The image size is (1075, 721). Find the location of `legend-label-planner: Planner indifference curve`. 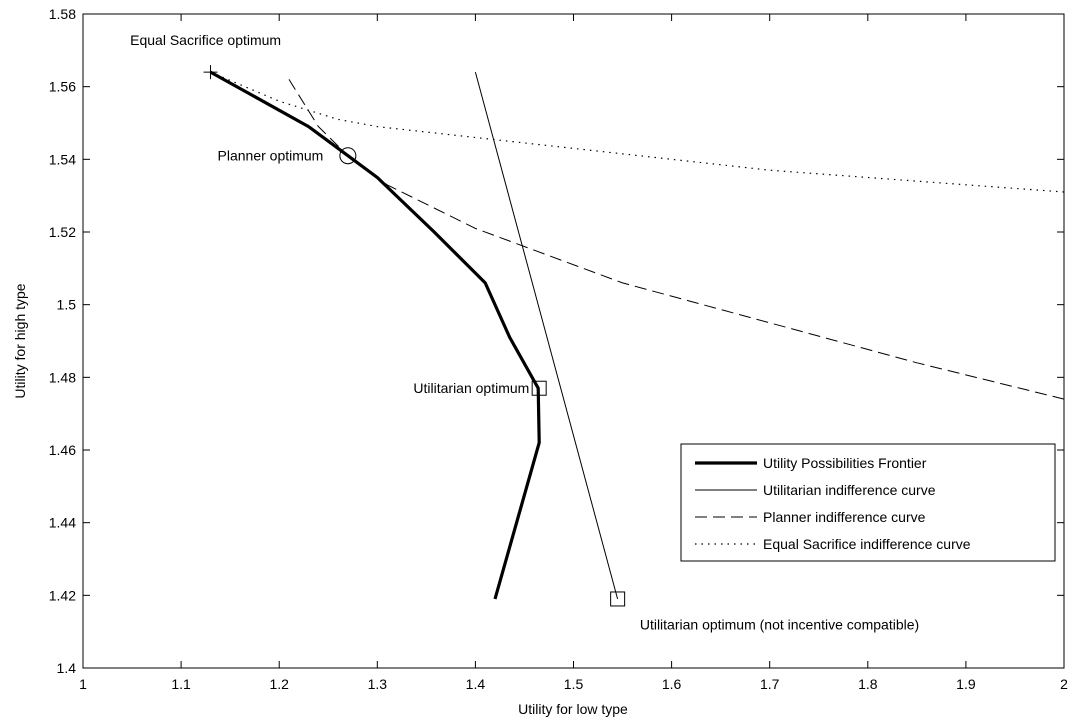

legend-label-planner: Planner indifference curve is located at coordinates (844, 517).